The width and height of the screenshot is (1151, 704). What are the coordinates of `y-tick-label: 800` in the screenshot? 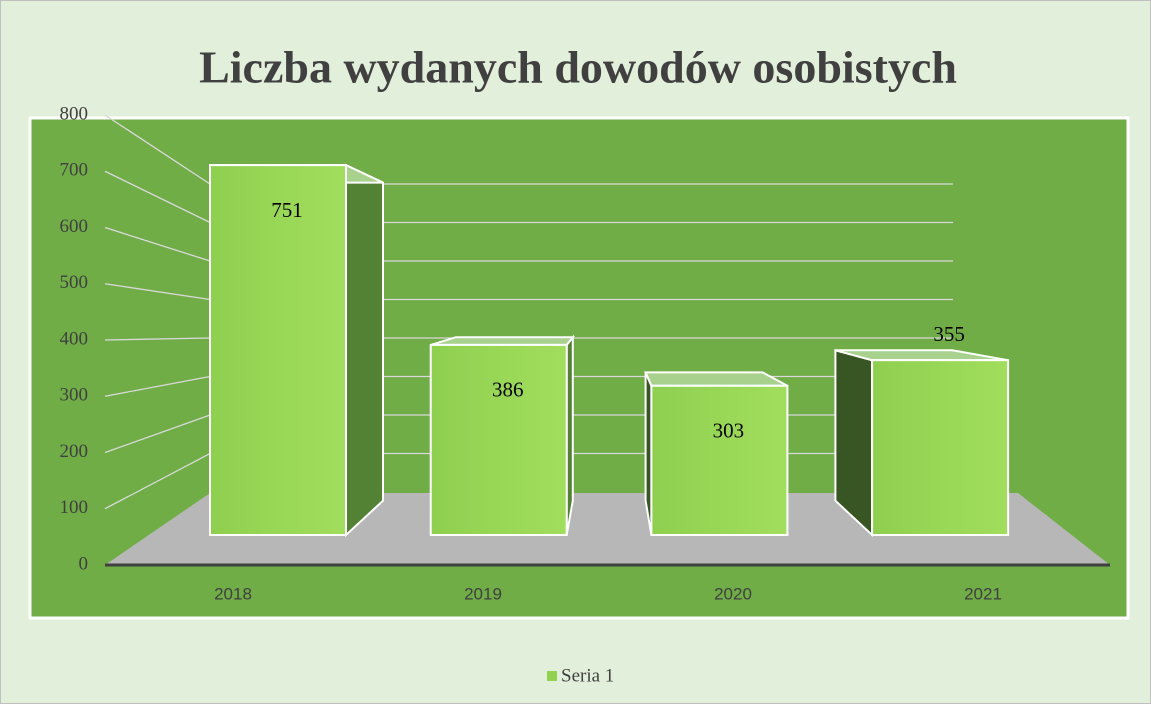 It's located at (74, 113).